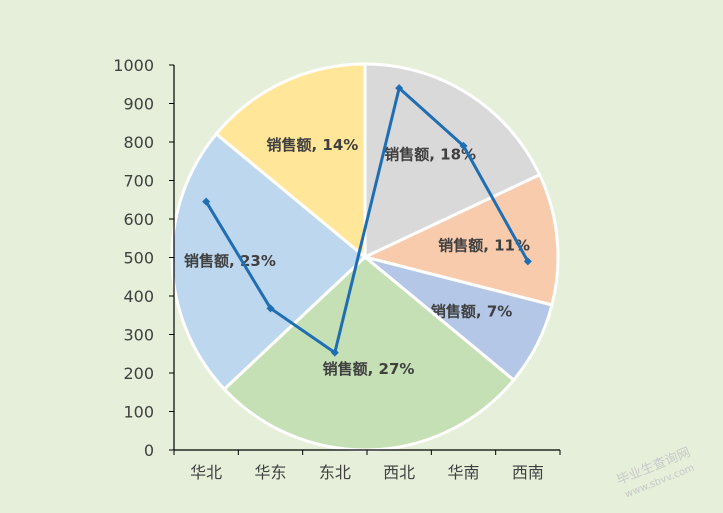  I want to click on pie-slice-label: 销售额, 27%, so click(369, 369).